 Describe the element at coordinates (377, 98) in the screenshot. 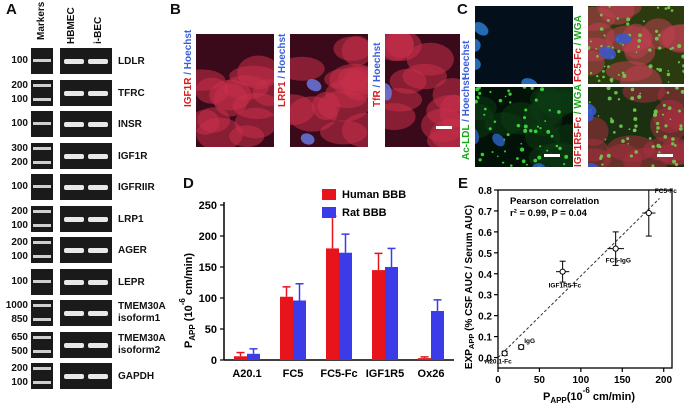

I see `label-segment: TfR` at that location.